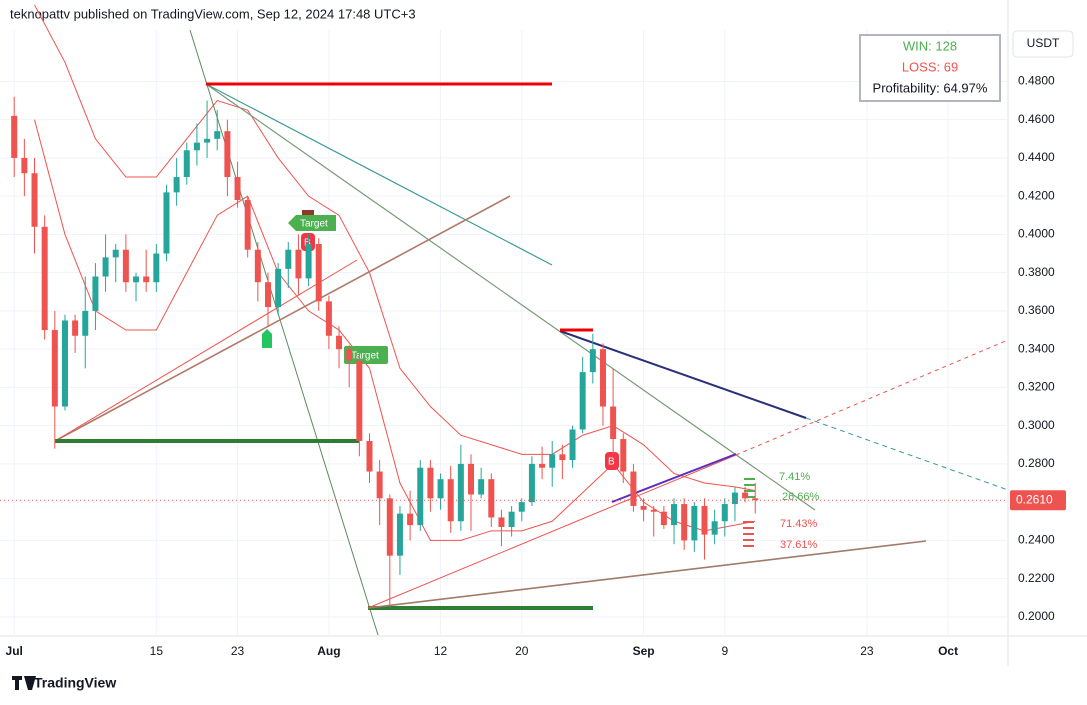 The width and height of the screenshot is (1087, 705). I want to click on gain-label: 26.66%, so click(801, 497).